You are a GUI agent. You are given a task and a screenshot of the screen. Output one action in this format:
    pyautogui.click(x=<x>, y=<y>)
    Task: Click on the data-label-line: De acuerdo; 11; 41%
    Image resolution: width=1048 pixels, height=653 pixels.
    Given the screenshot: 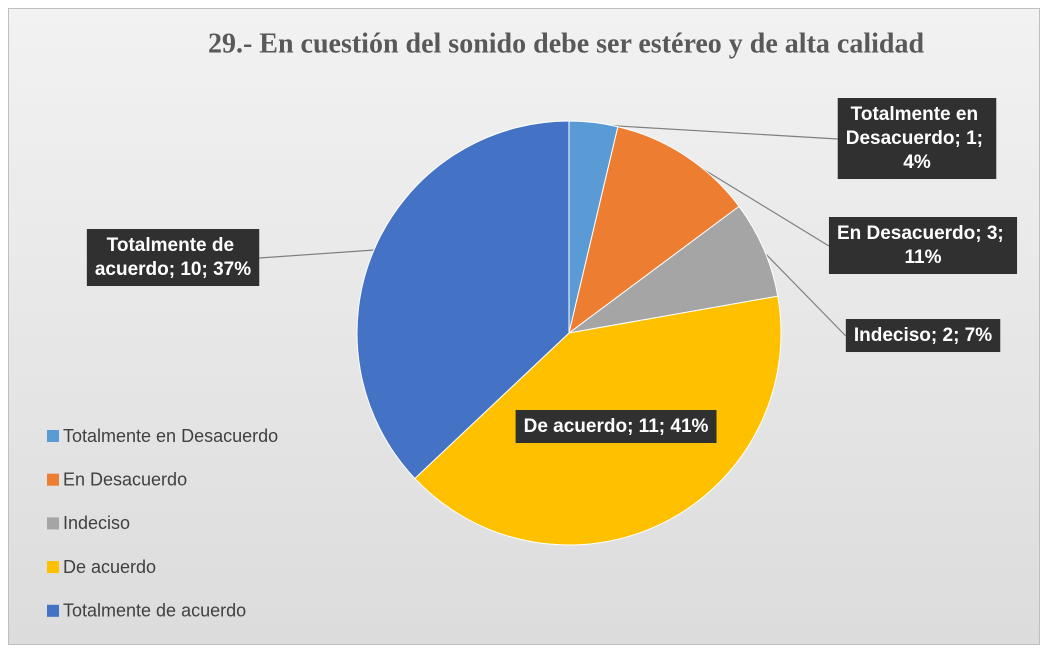 What is the action you would take?
    pyautogui.click(x=616, y=426)
    